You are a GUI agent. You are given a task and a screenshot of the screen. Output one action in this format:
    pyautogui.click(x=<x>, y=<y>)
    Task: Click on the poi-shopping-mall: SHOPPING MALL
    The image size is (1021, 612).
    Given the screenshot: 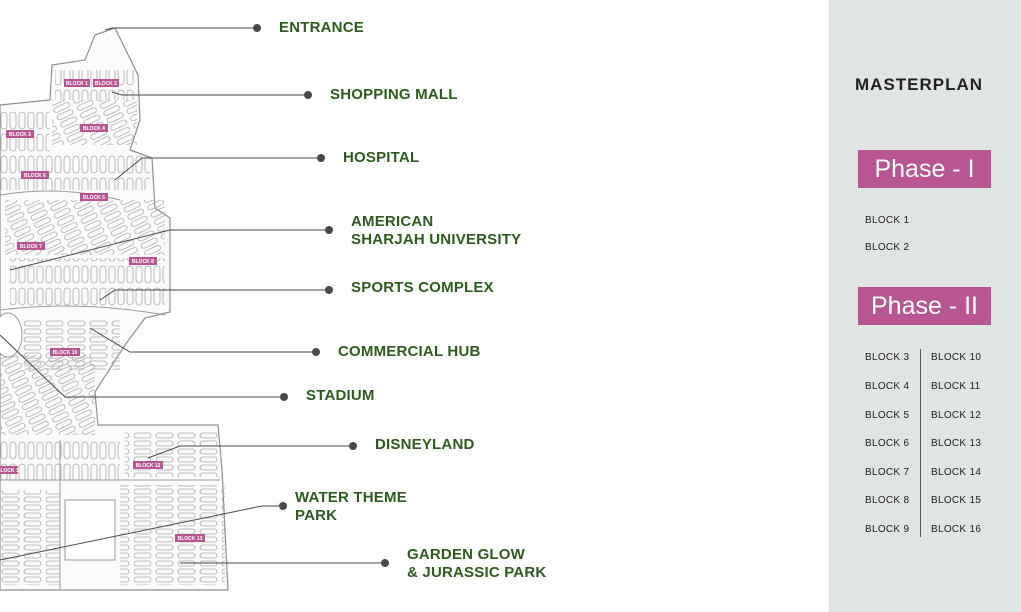 What is the action you would take?
    pyautogui.click(x=394, y=95)
    